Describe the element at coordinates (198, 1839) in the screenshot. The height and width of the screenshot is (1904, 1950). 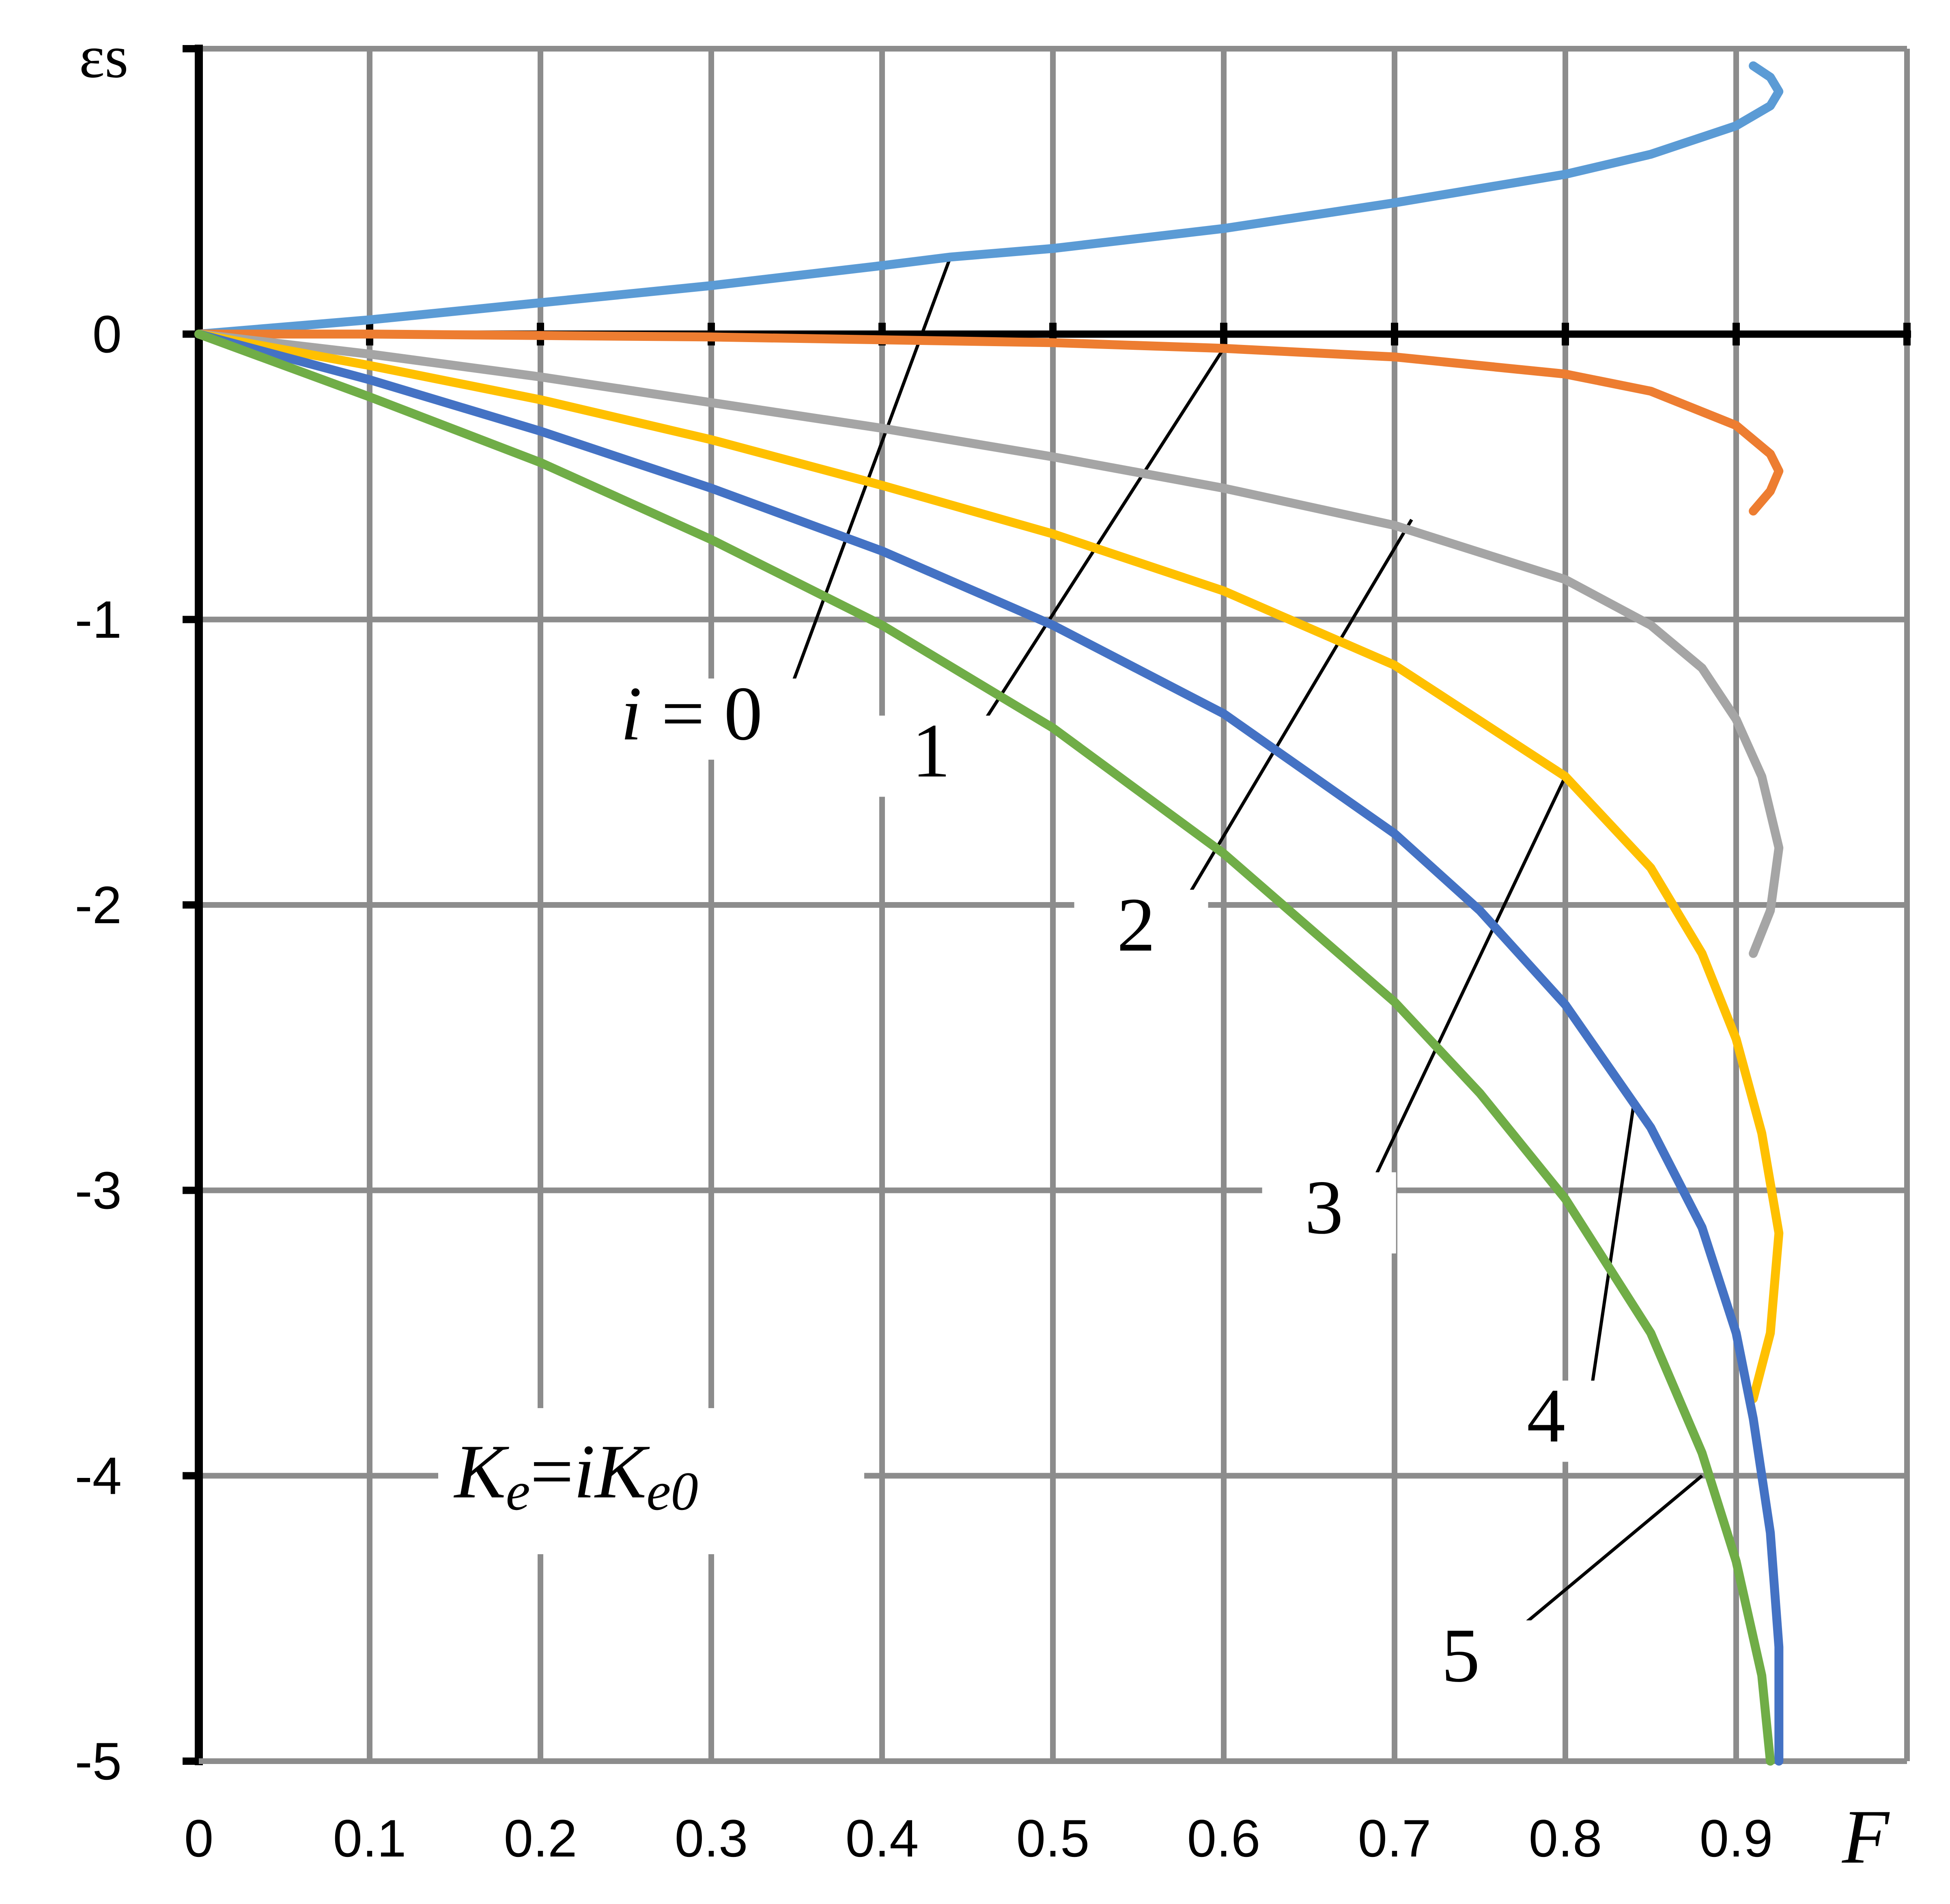
I see `x-tick-label: 0` at that location.